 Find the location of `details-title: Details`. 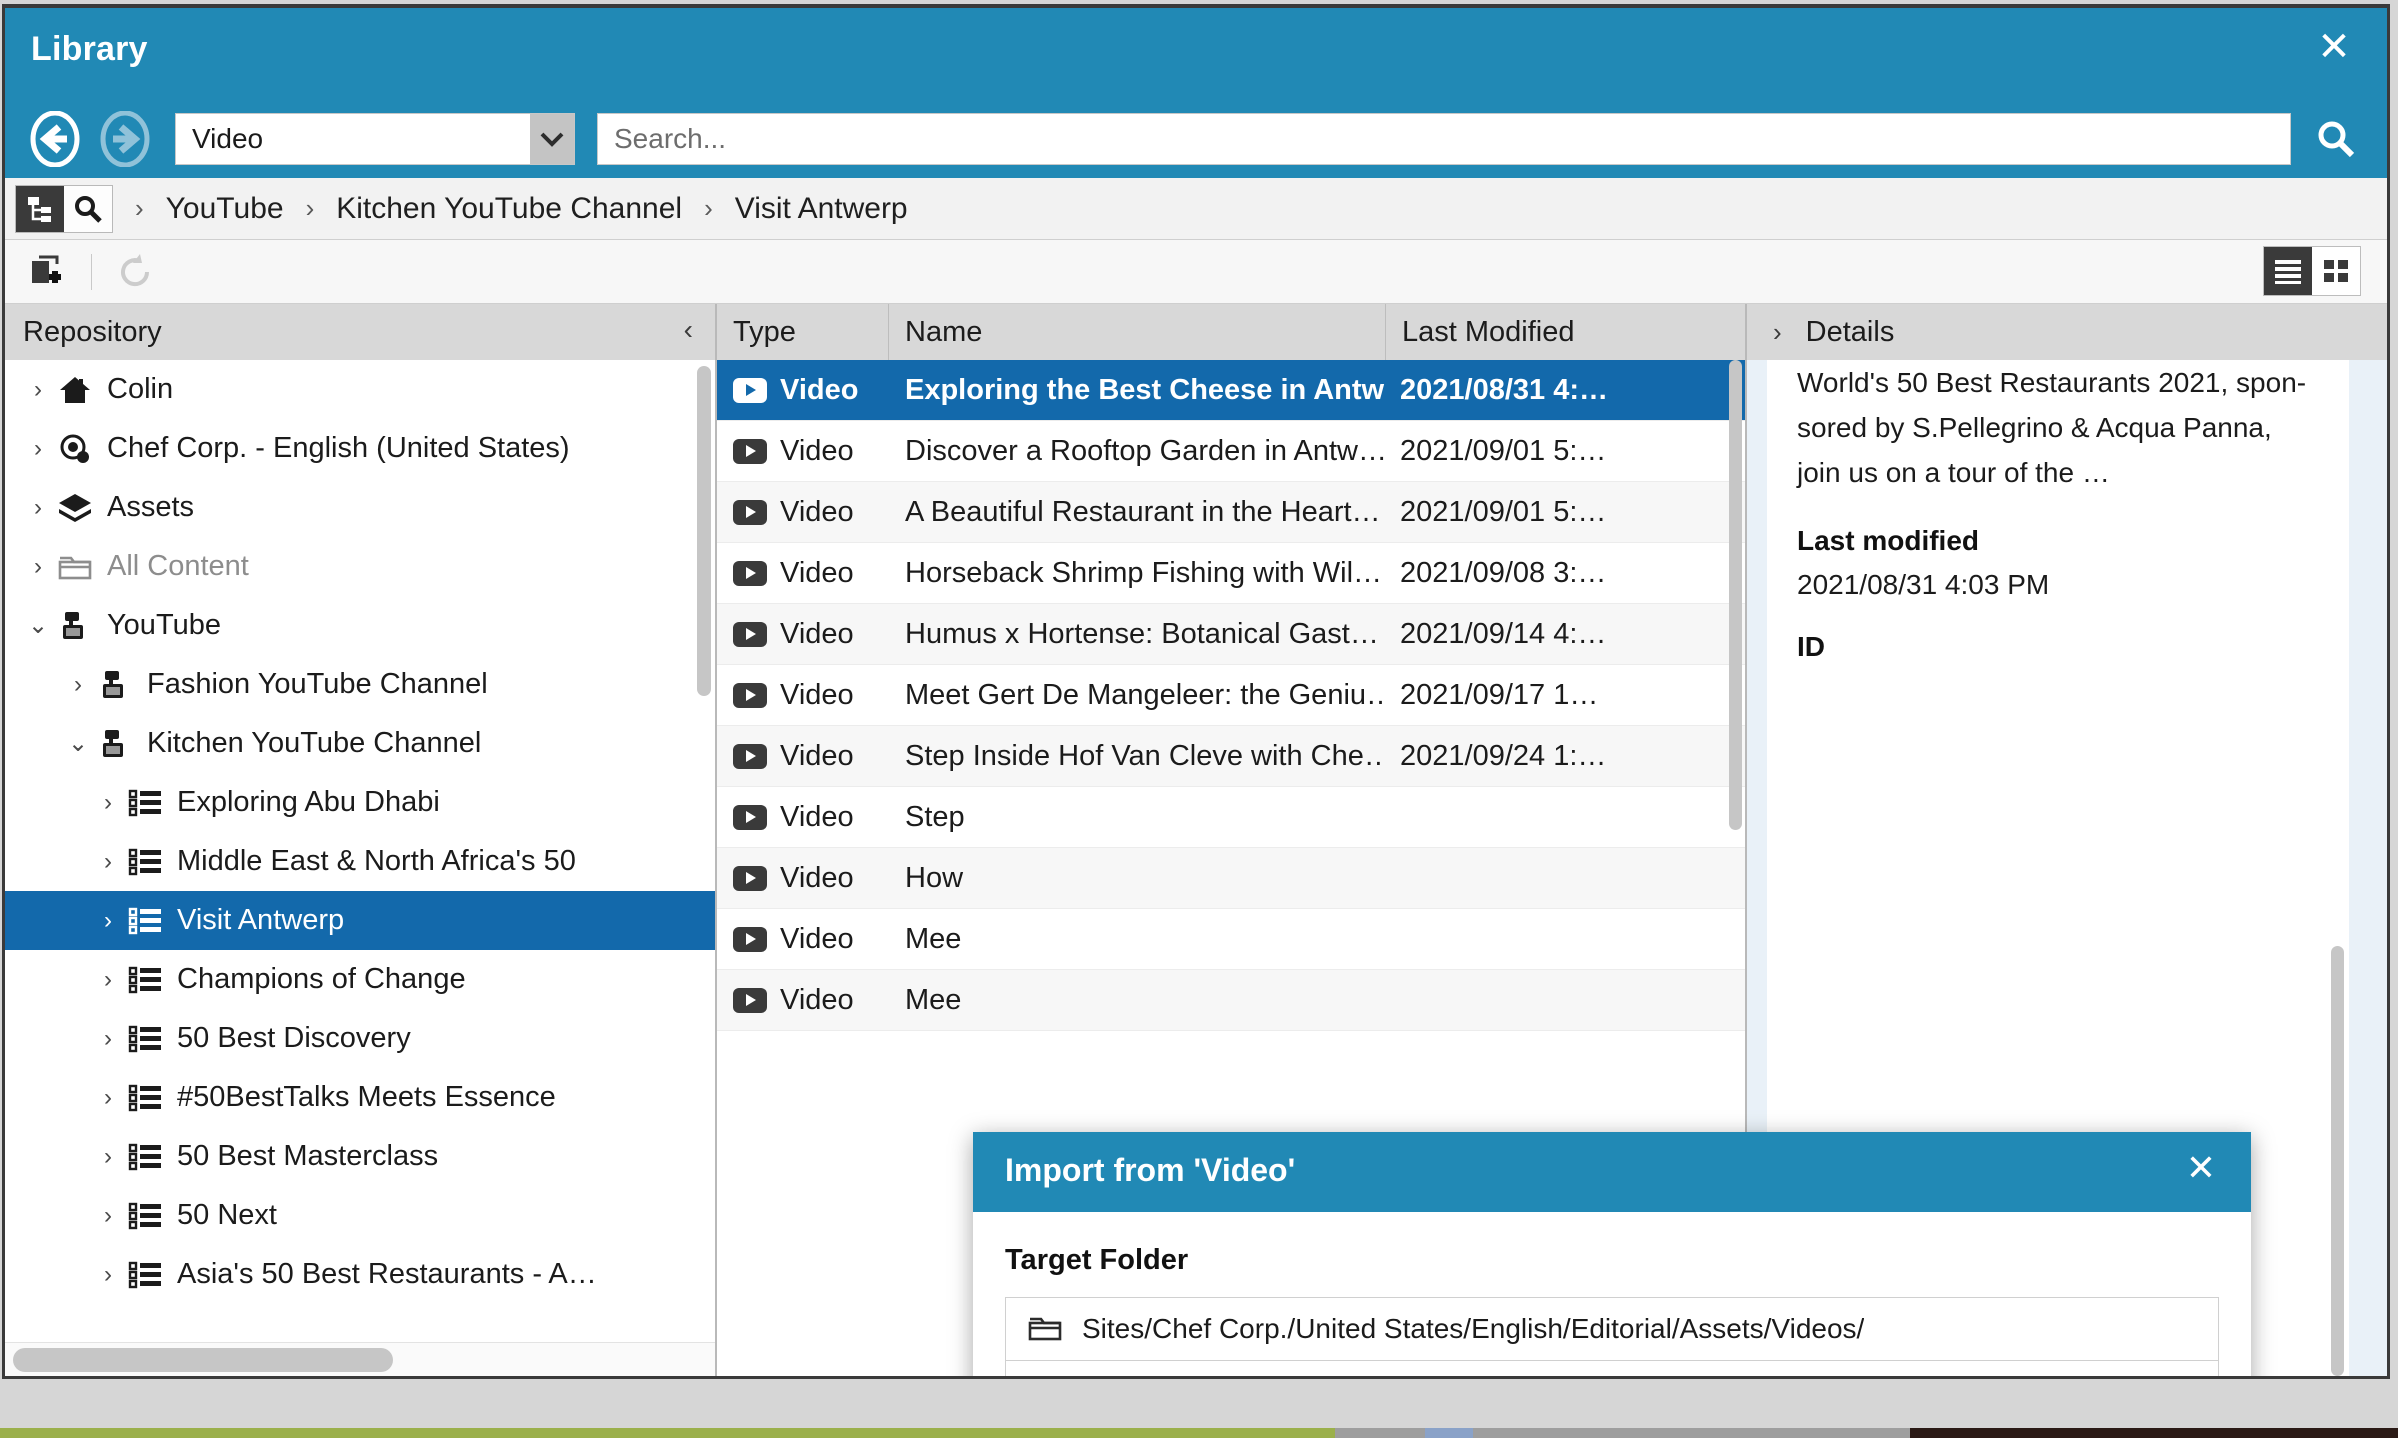

details-title: Details is located at coordinates (1850, 331).